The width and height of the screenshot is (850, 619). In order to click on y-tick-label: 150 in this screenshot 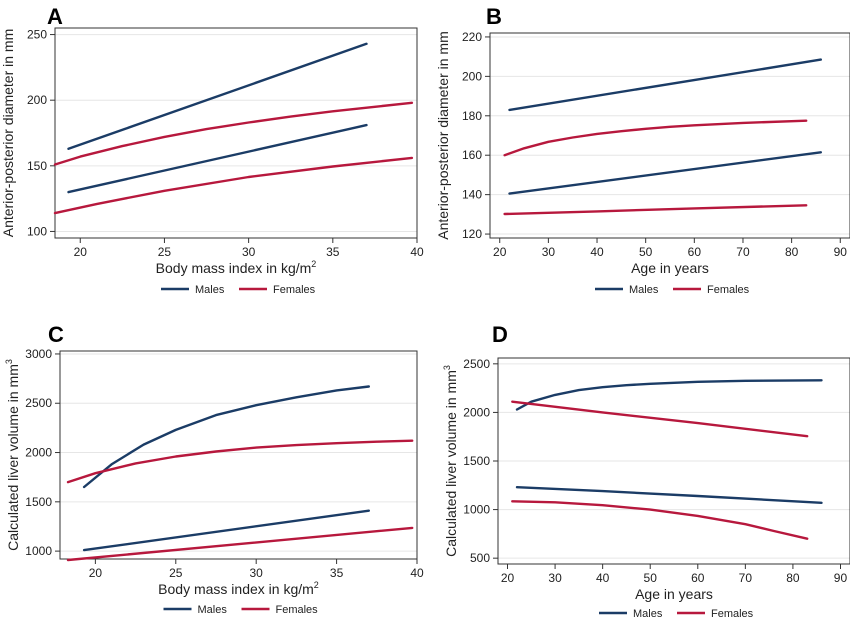, I will do `click(37, 166)`.